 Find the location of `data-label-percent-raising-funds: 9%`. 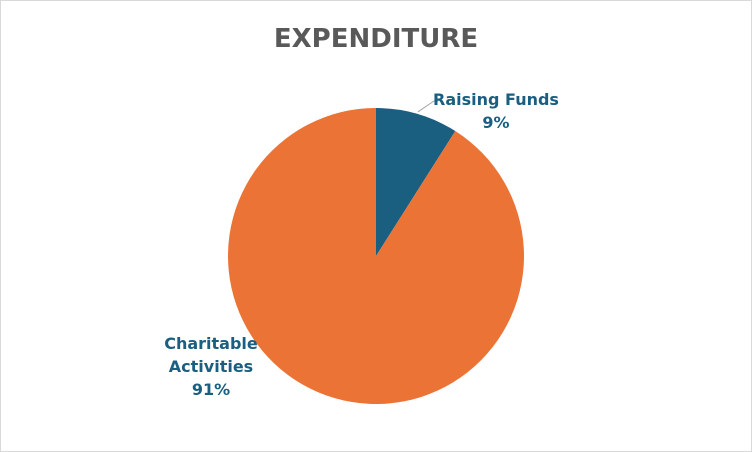

data-label-percent-raising-funds: 9% is located at coordinates (495, 122).